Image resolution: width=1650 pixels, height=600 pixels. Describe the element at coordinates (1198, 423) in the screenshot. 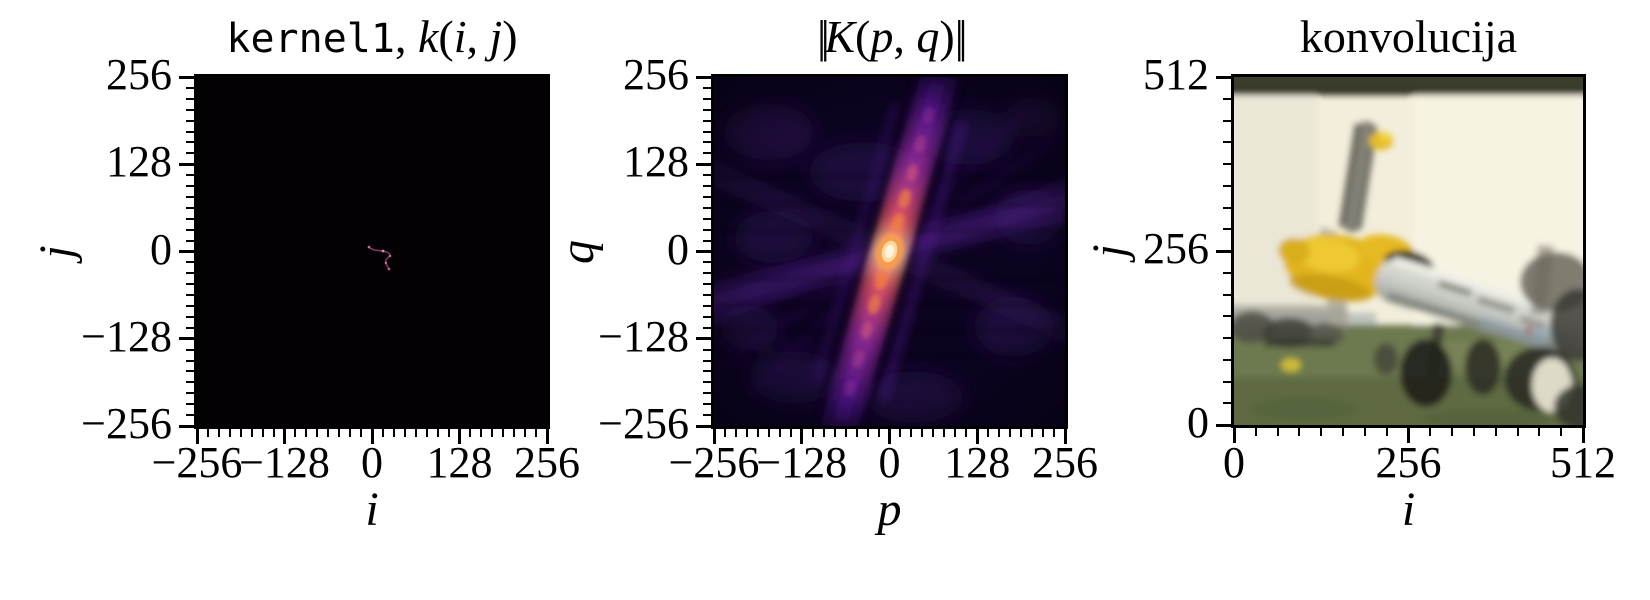

I see `y-tick-label: 0` at that location.